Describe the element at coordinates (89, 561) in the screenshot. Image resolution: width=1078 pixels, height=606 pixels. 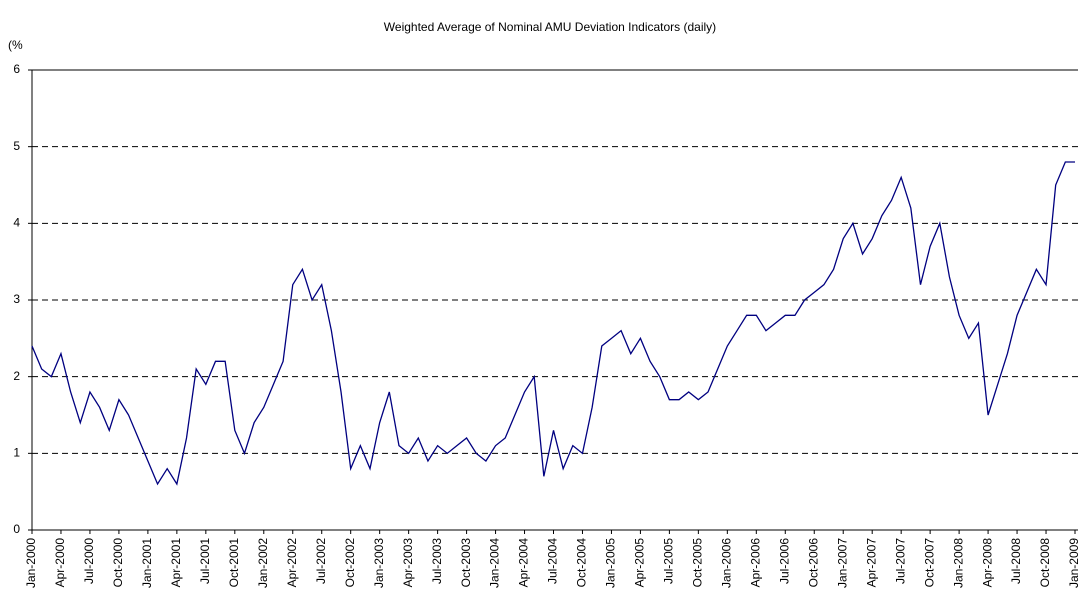
I see `x-tick-label: Jul-2000` at that location.